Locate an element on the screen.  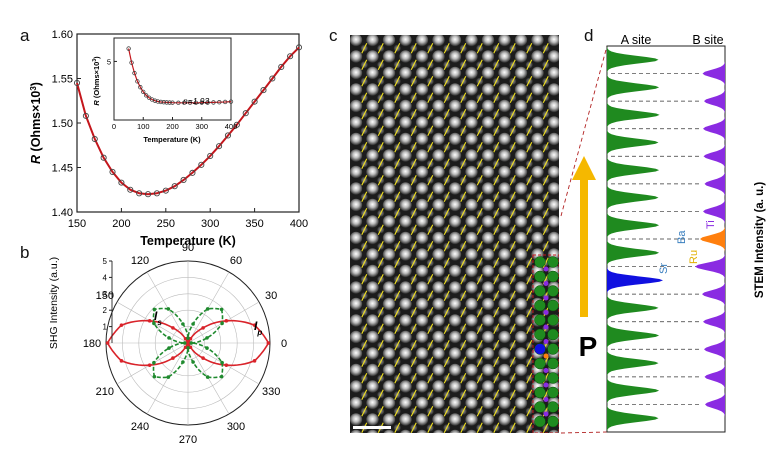
y-tick-label: 1.55 is located at coordinates (62, 80).